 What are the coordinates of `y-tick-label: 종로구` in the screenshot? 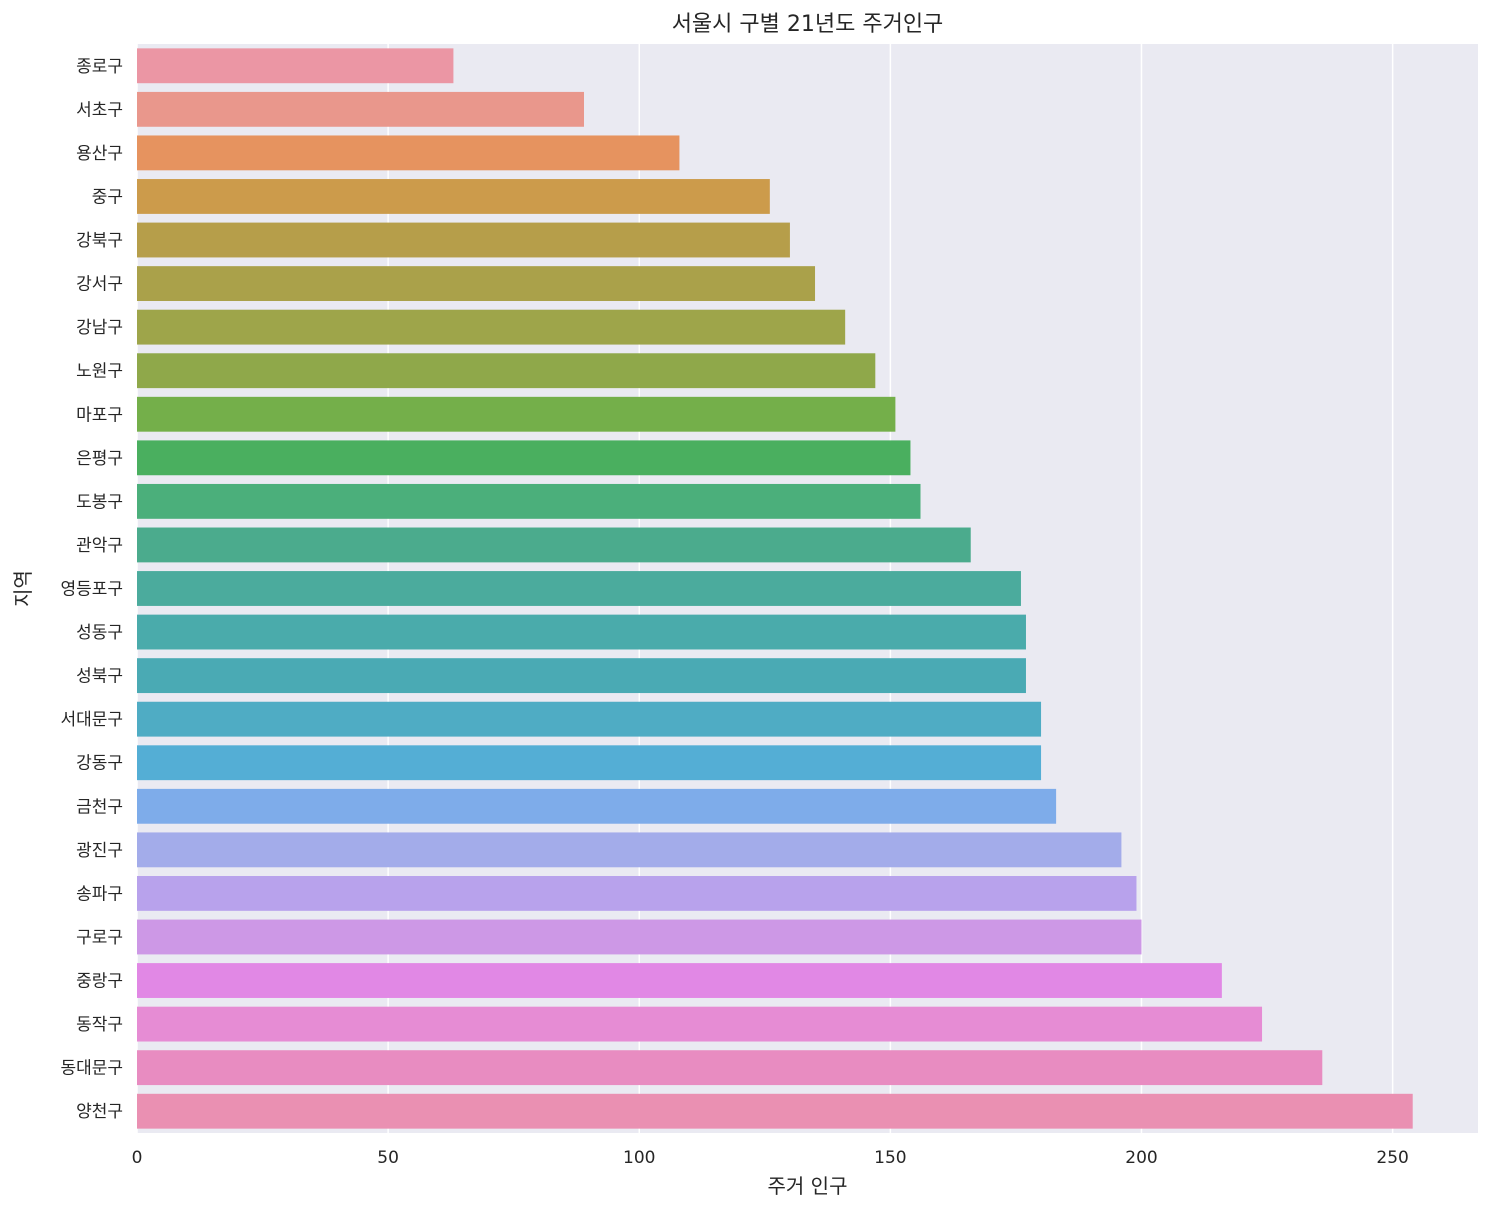 It's located at (99, 67).